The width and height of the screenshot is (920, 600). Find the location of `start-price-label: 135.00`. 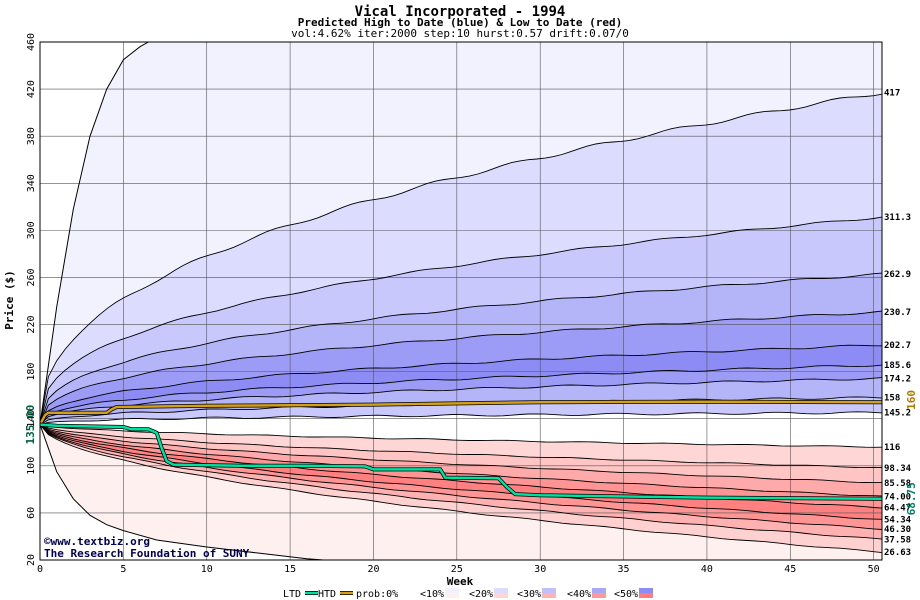

start-price-label: 135.00 is located at coordinates (30, 425).